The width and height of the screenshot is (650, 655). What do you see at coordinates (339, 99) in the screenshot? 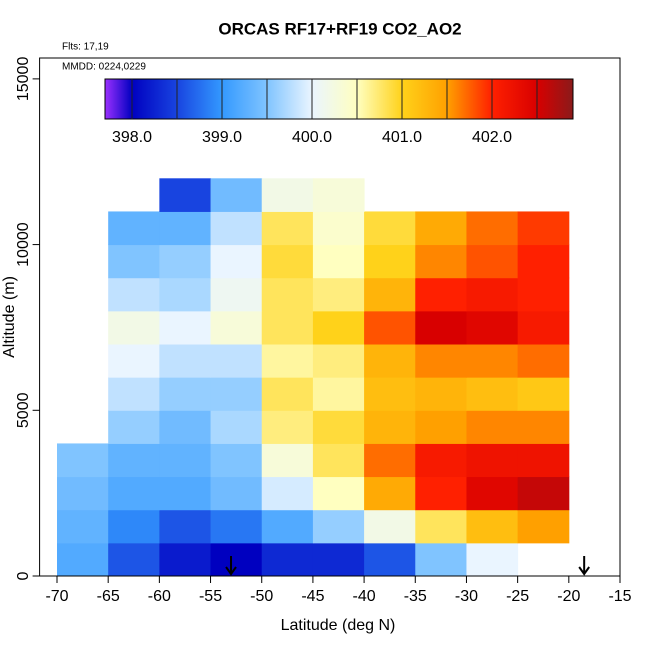
I see `colorbar` at bounding box center [339, 99].